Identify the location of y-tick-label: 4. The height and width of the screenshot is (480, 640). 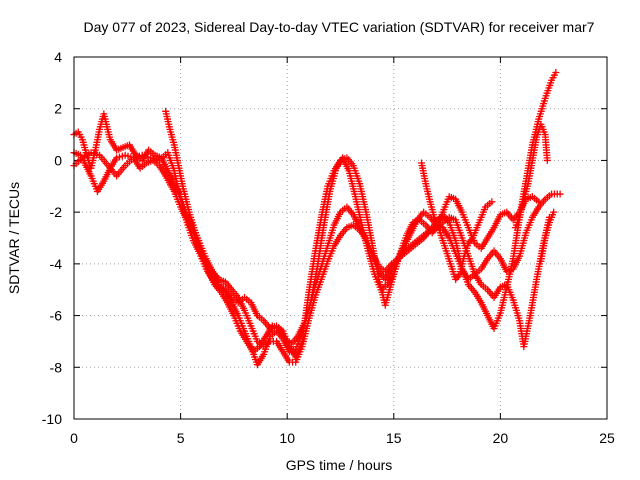
(58, 57).